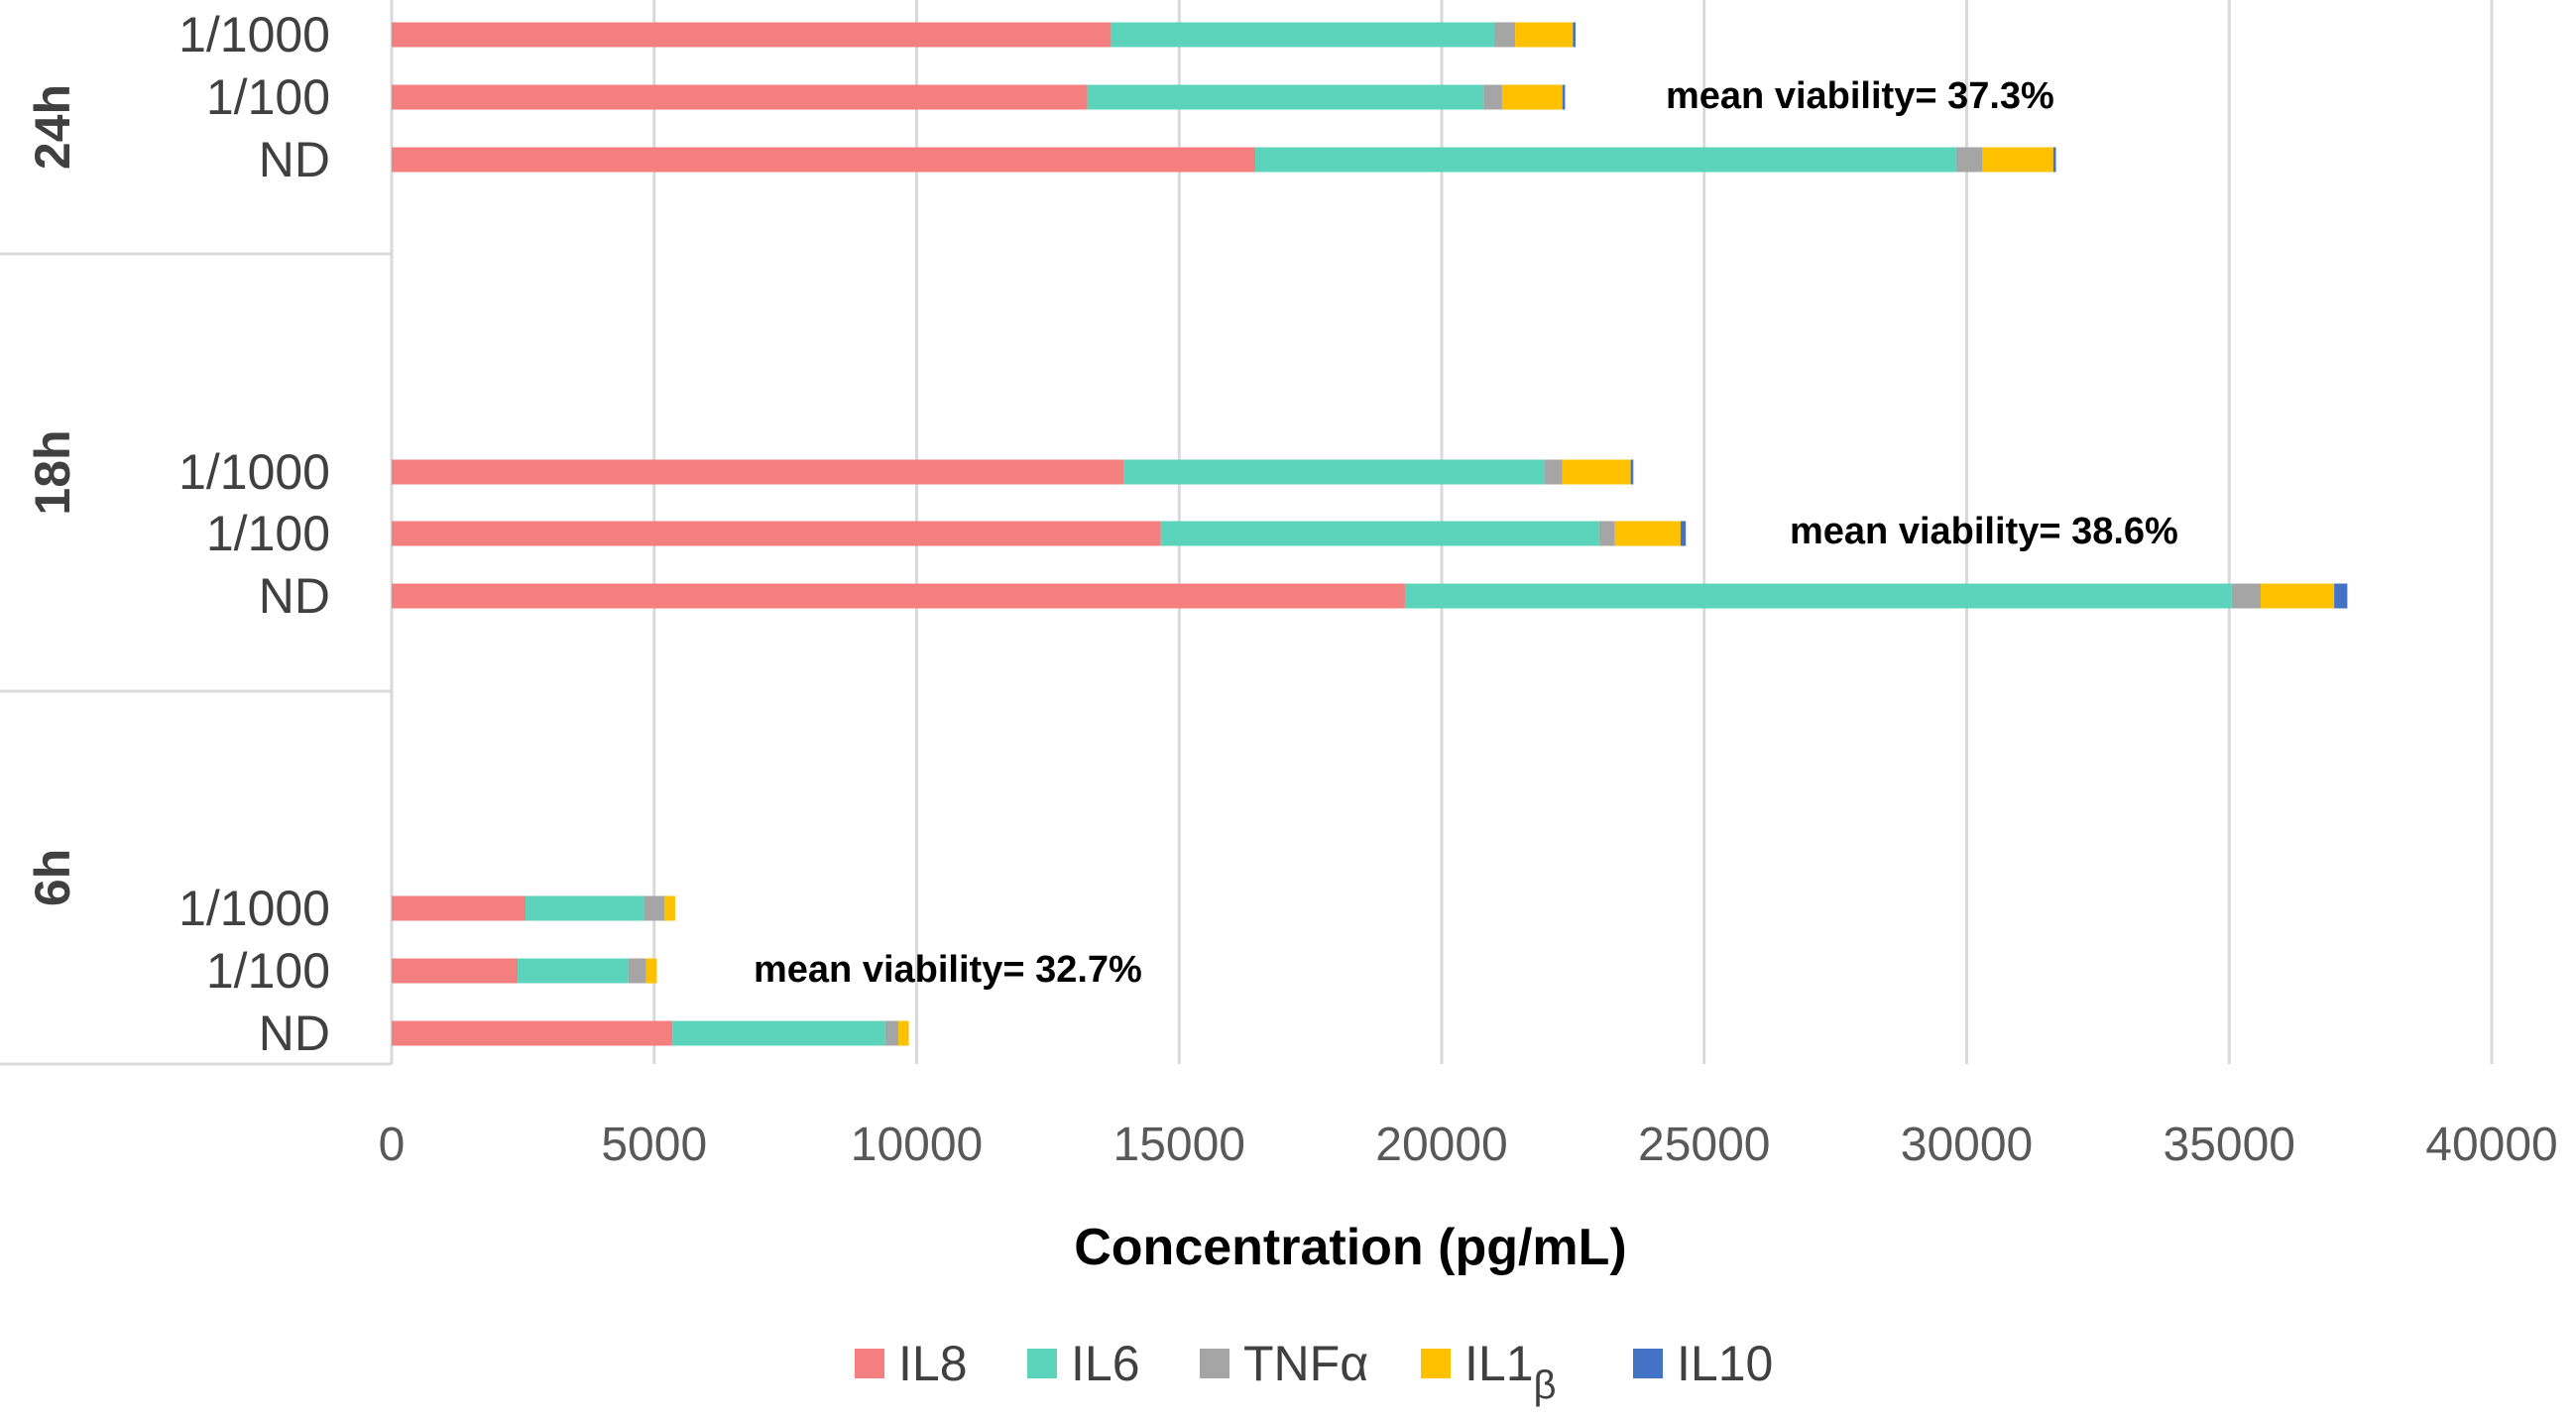 This screenshot has width=2576, height=1423. Describe the element at coordinates (740, 97) in the screenshot. I see `bar-segment-24h-1-100-il8` at that location.